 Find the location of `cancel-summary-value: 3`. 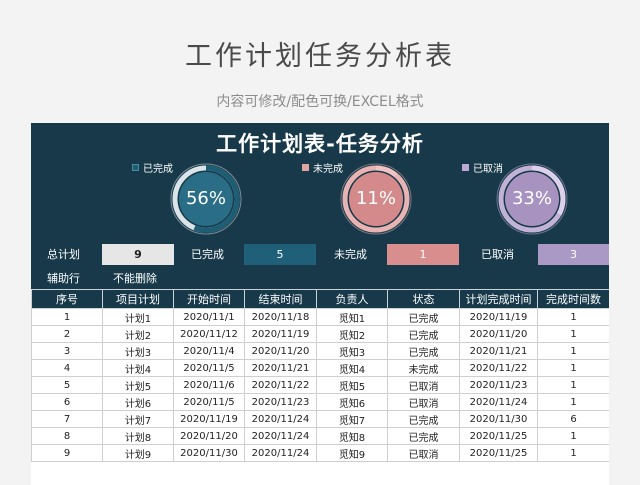

cancel-summary-value: 3 is located at coordinates (573, 254).